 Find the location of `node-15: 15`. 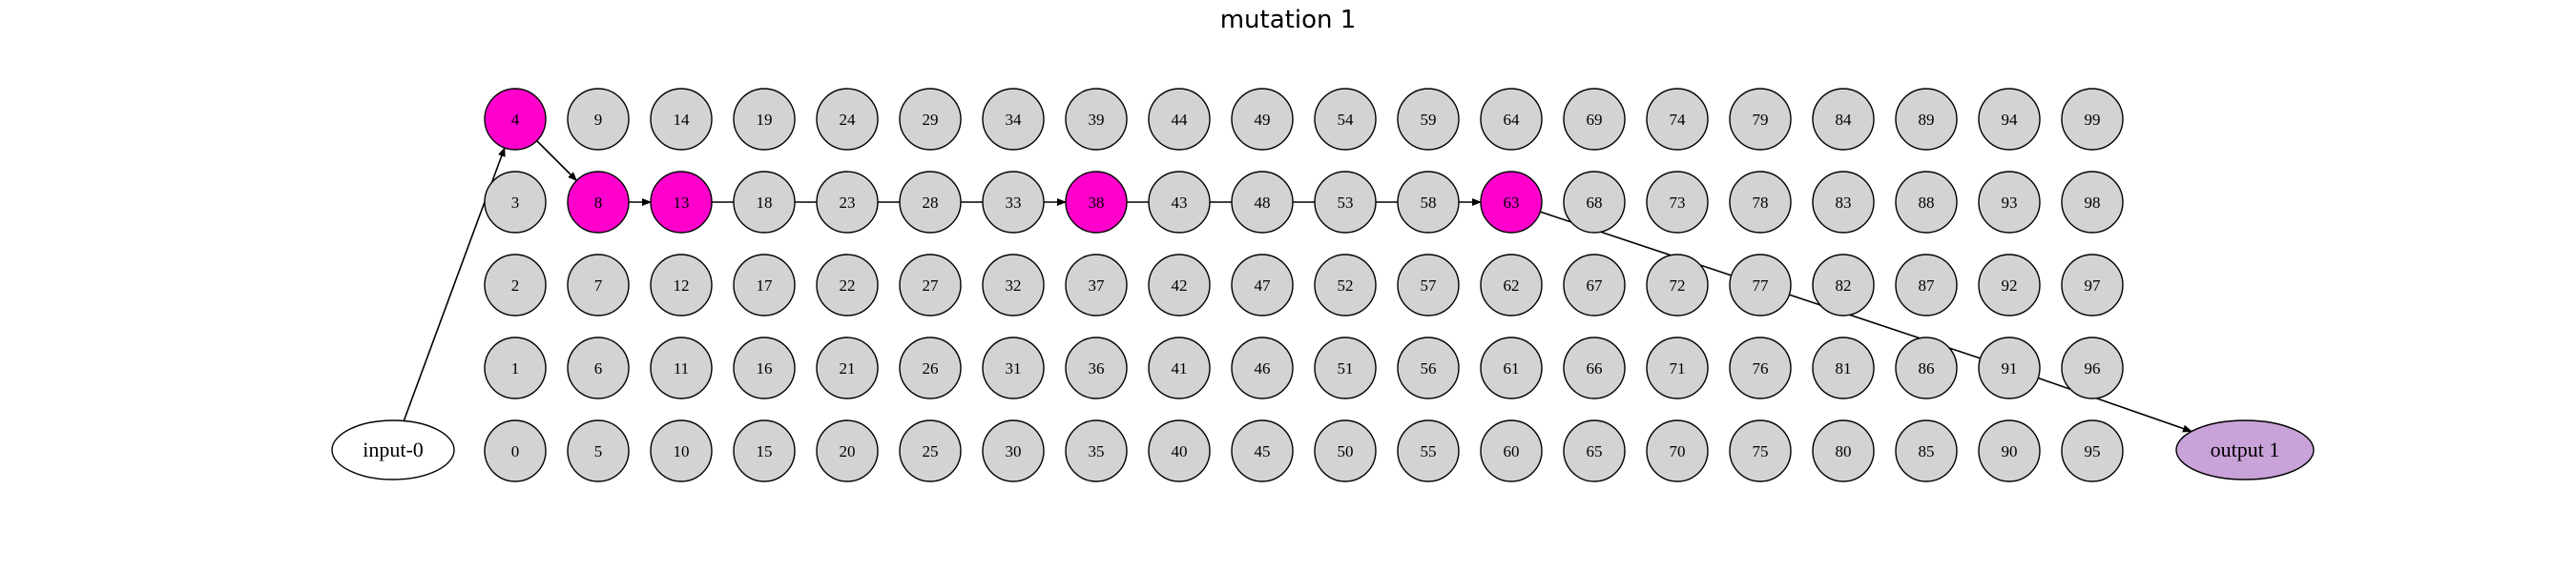

node-15: 15 is located at coordinates (764, 451).